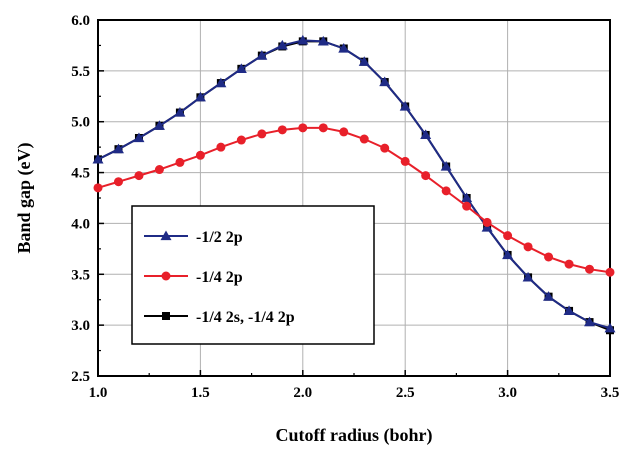 This screenshot has width=624, height=453. What do you see at coordinates (80, 377) in the screenshot?
I see `y-tick-label: 2.5` at bounding box center [80, 377].